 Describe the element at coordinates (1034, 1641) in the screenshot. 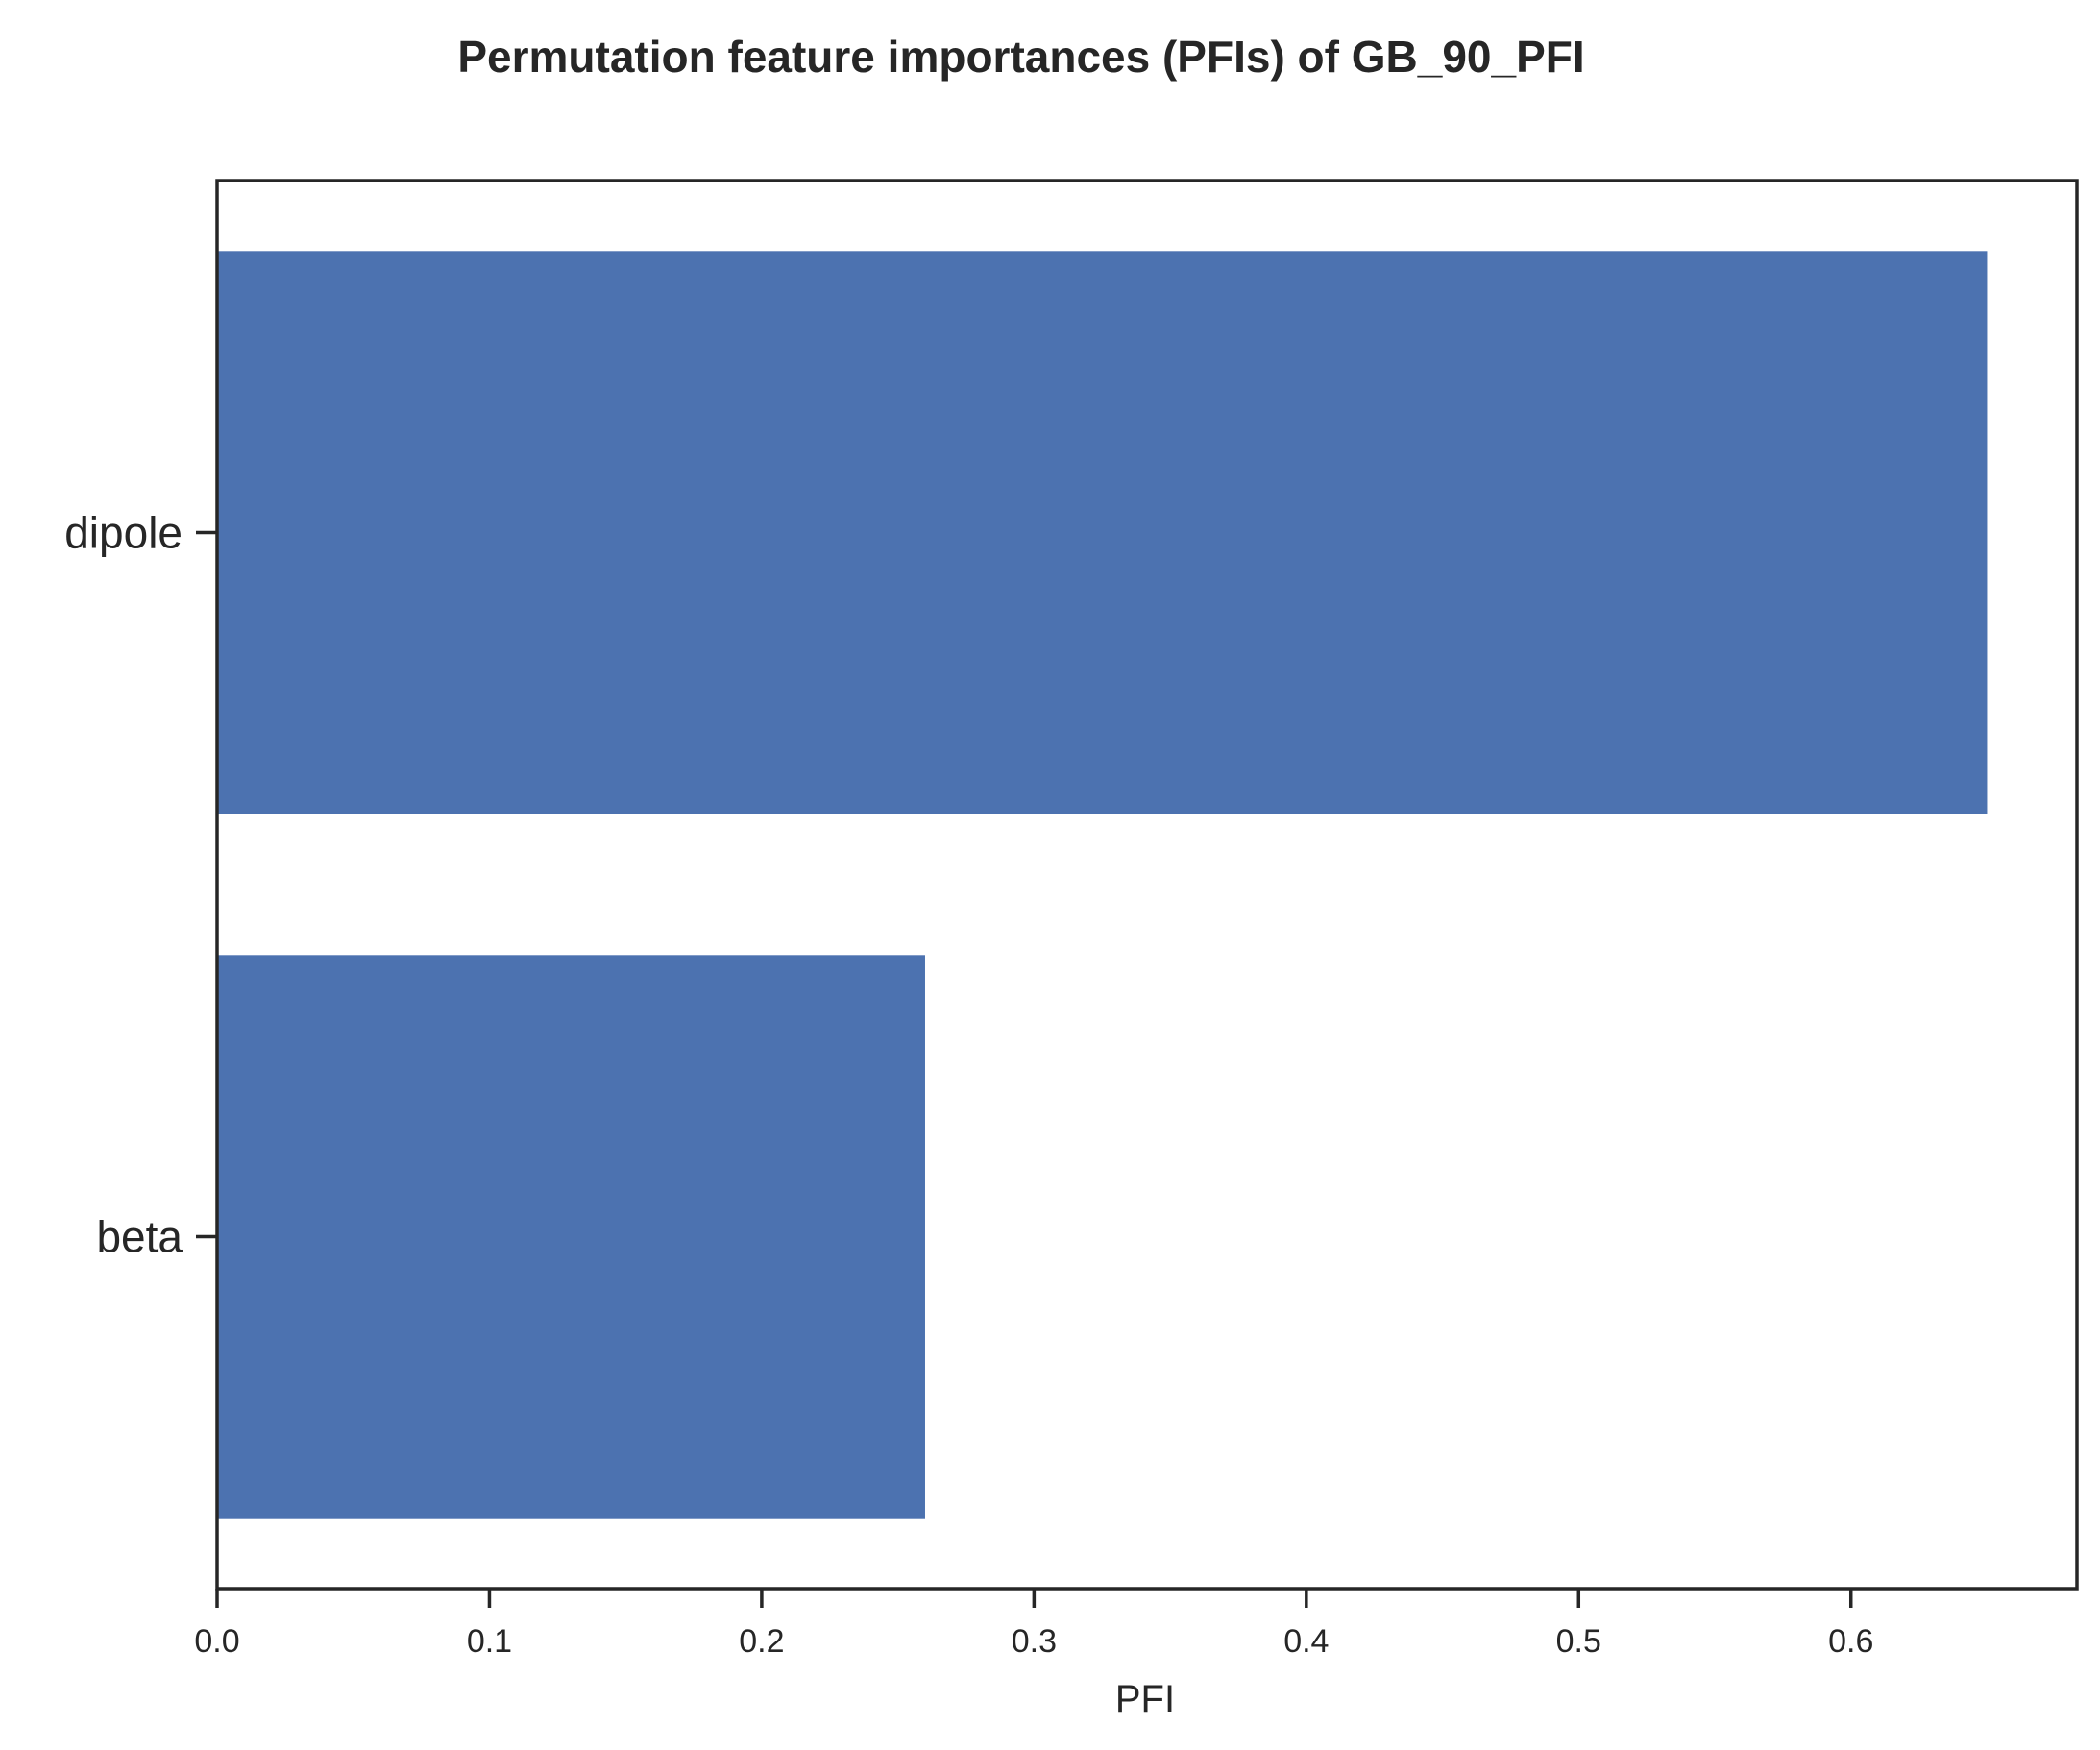

I see `x-tick-label-3: 0.3` at that location.